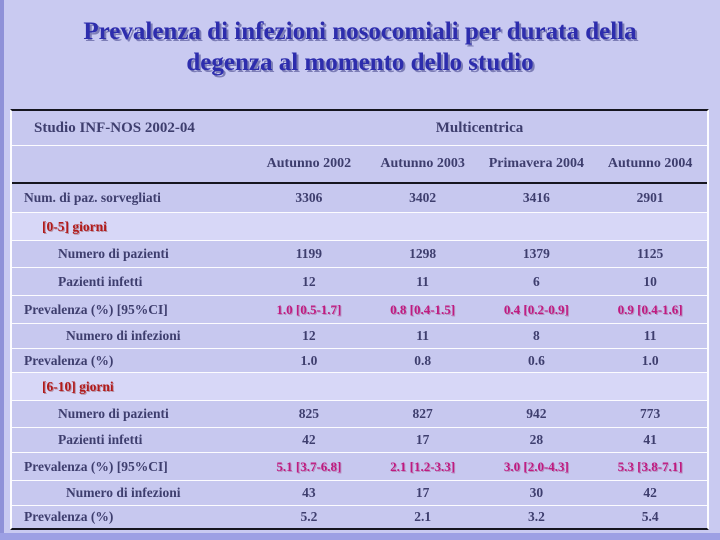 This screenshot has height=540, width=720. I want to click on cell-value: 2.1 [1.2-3.3], so click(423, 466).